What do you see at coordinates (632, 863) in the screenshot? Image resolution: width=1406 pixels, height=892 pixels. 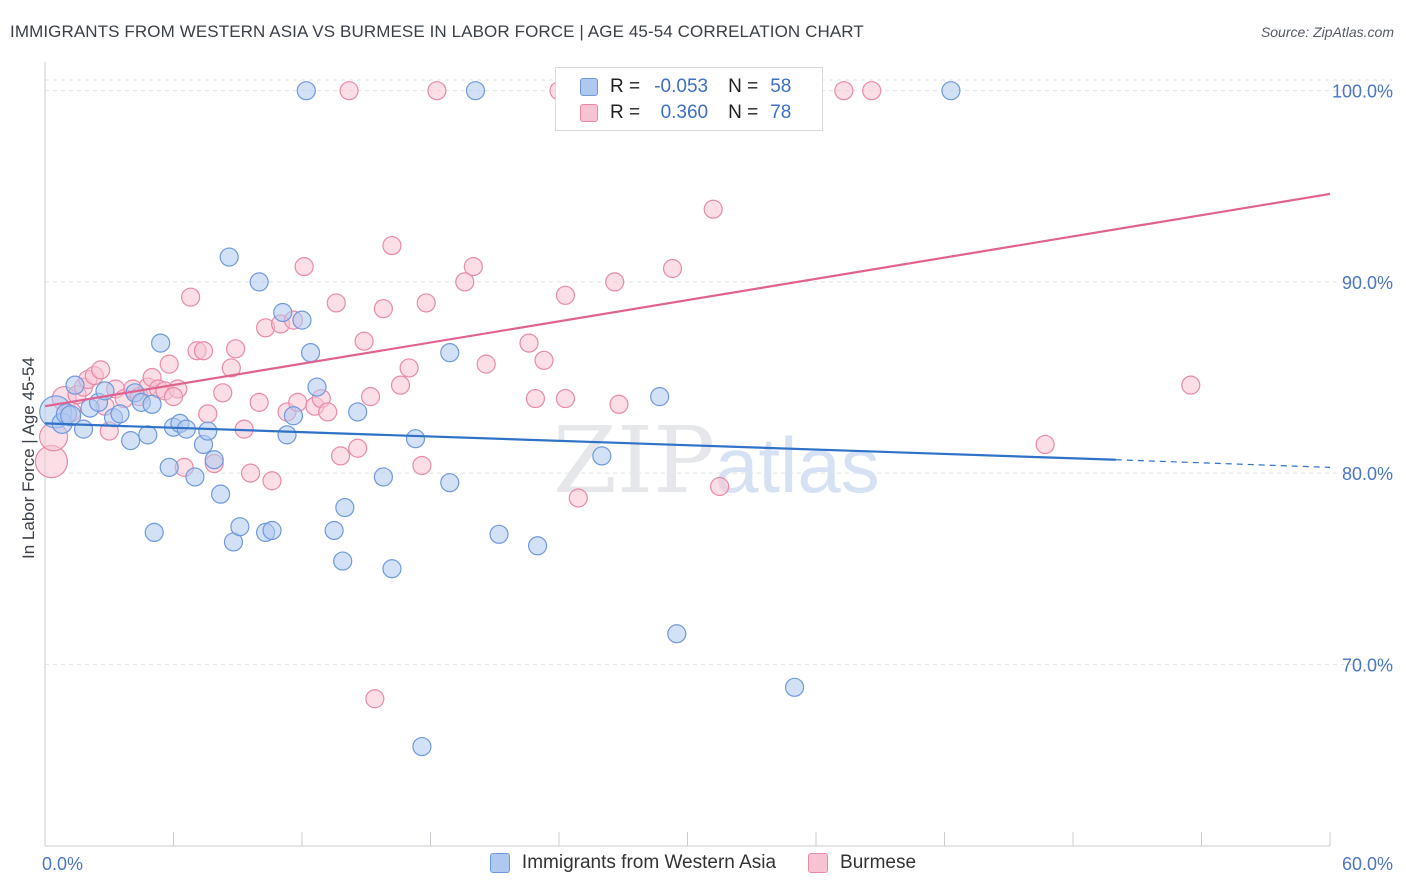 I see `legend-item-western-asia: Immigrants from Western Asia` at bounding box center [632, 863].